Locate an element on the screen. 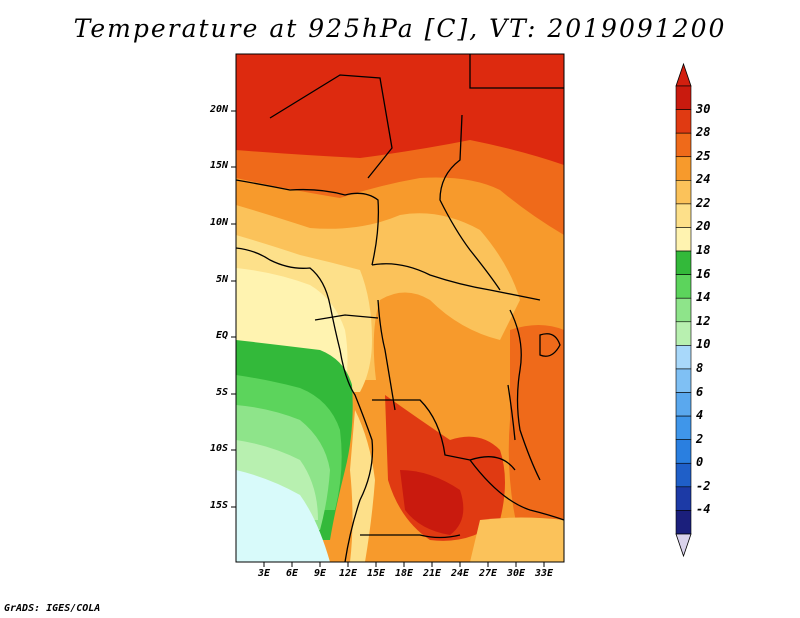 This screenshot has width=800, height=618. colorbar is located at coordinates (683, 310).